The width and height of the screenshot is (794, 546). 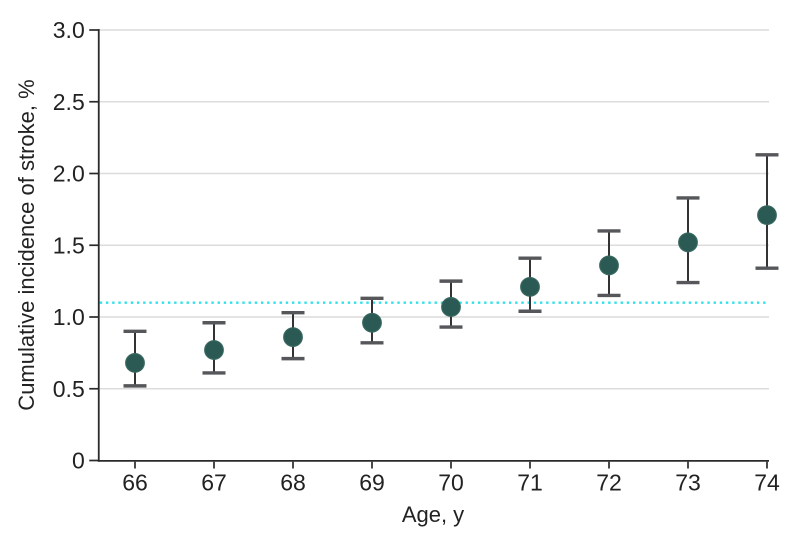 What do you see at coordinates (69, 102) in the screenshot?
I see `y-tick-label: 2.5` at bounding box center [69, 102].